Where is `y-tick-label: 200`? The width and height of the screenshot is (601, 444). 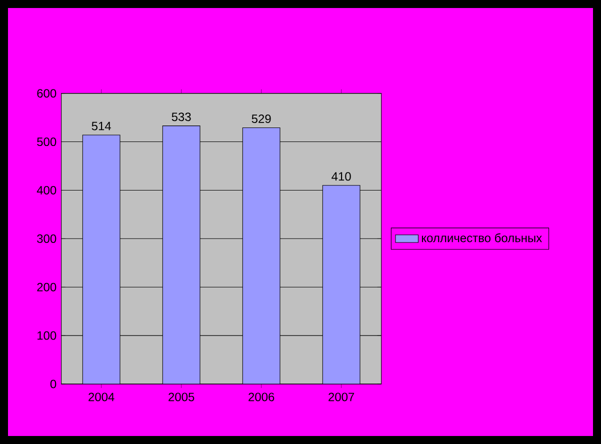
y-tick-label: 200 is located at coordinates (46, 287).